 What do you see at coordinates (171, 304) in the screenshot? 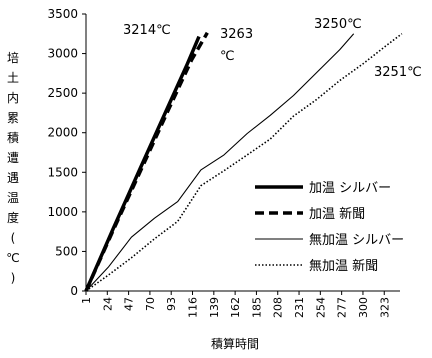
I see `x-tick-label: 93` at bounding box center [171, 304].